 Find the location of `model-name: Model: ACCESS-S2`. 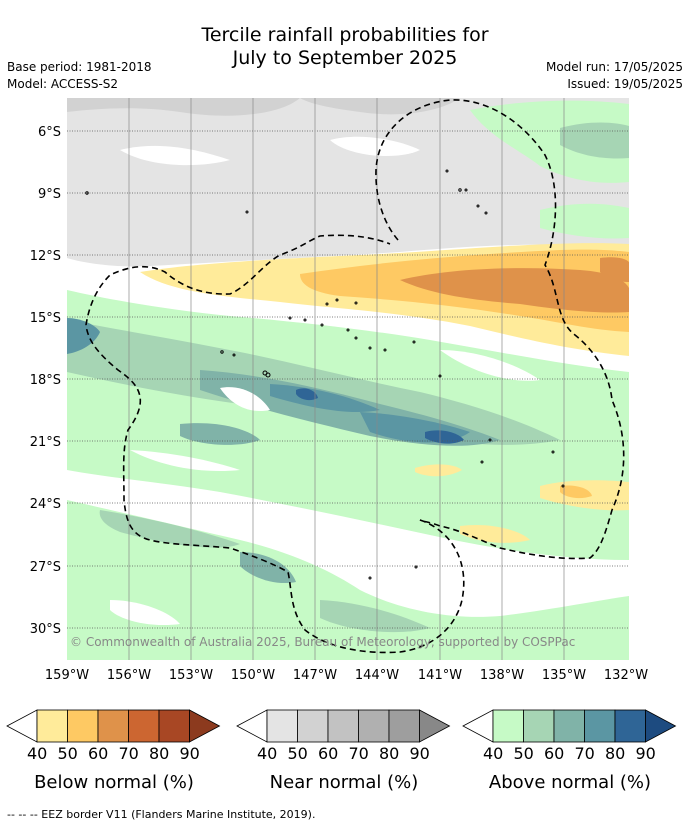

model-name: Model: ACCESS-S2 is located at coordinates (63, 84).